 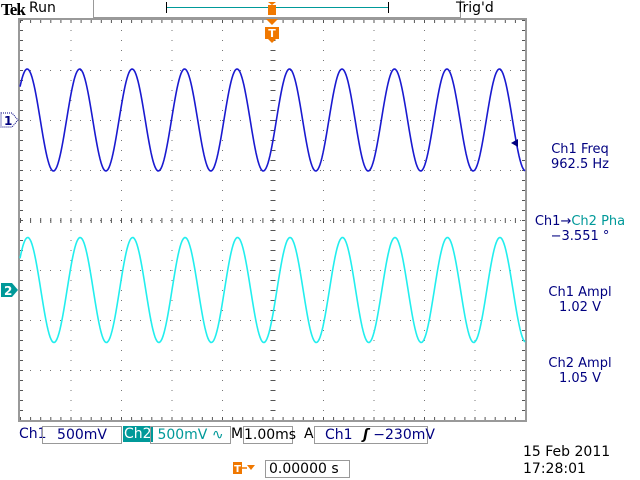 I want to click on trigger-position-marker, so click(x=272, y=31).